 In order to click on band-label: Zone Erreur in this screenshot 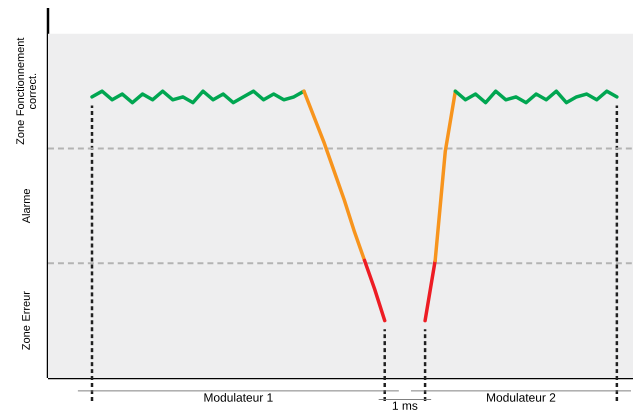, I will do `click(26, 320)`.